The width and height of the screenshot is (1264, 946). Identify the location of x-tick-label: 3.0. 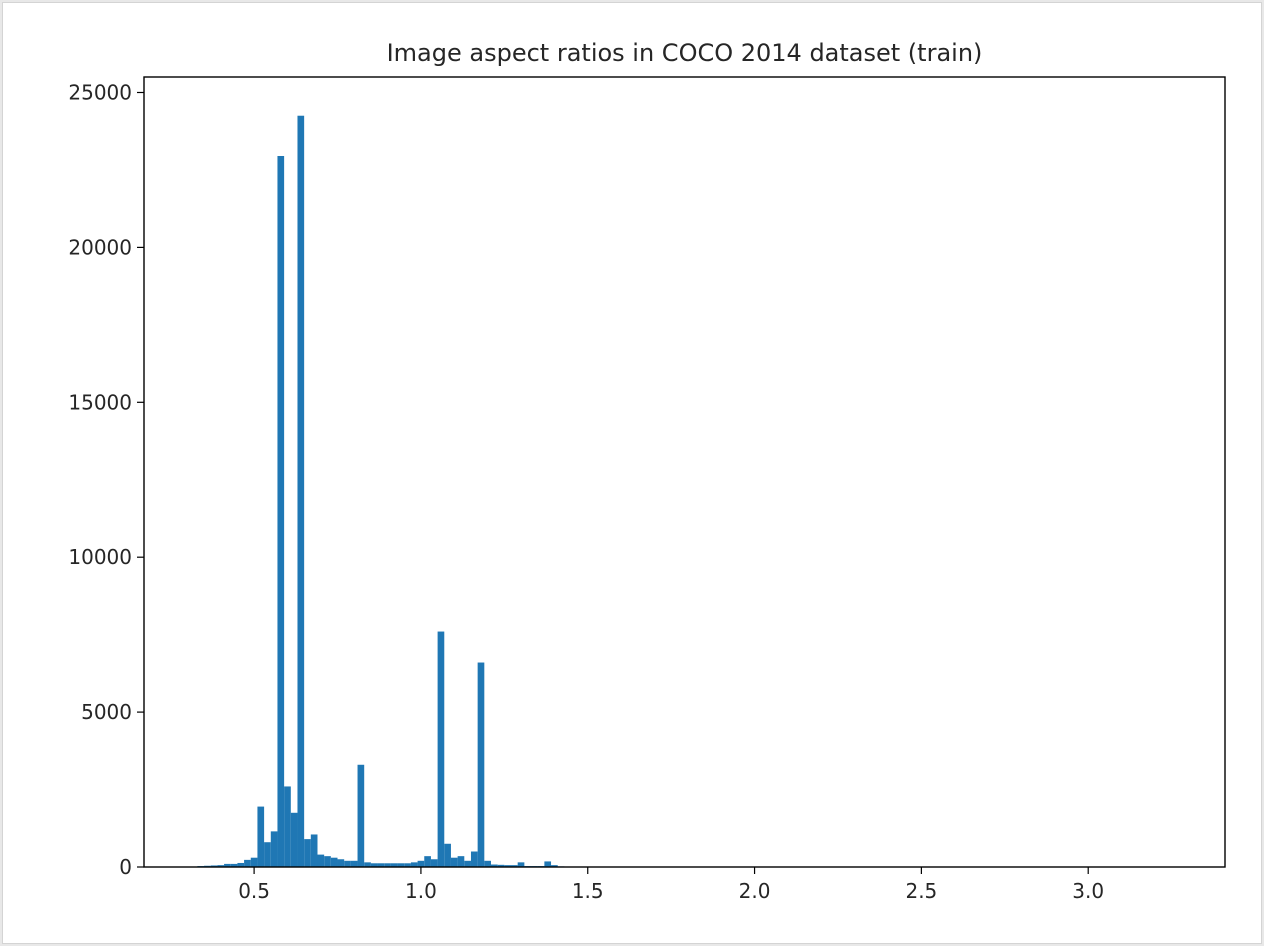
(1088, 891).